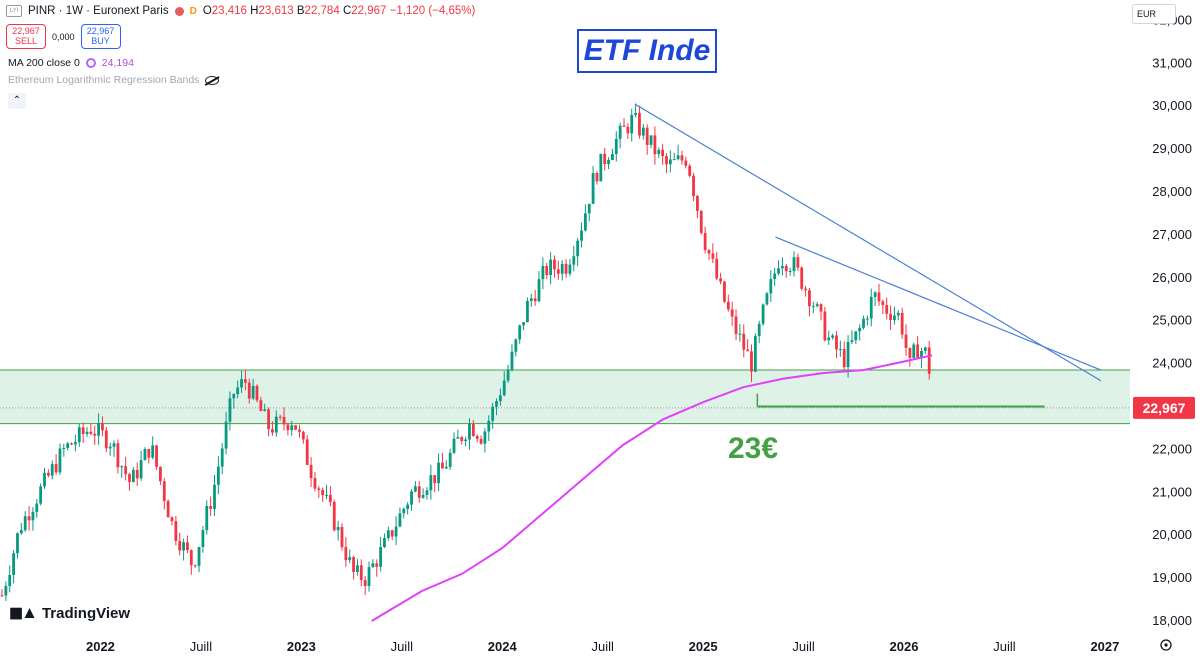  I want to click on symbol-line: PINR · 1W · Euronext Paris, so click(98, 11).